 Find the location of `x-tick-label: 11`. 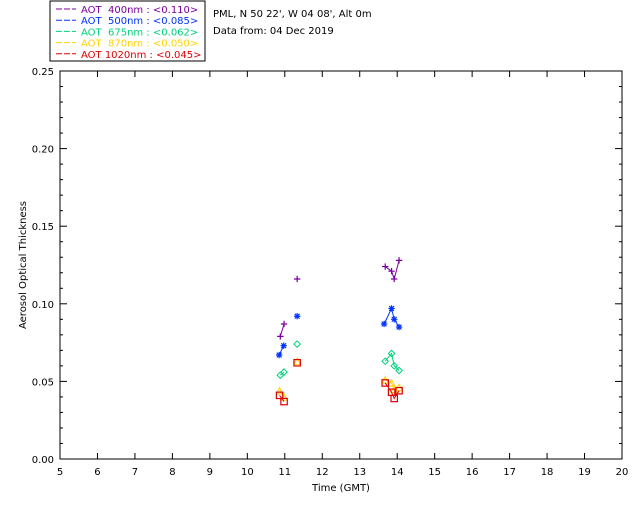

x-tick-label: 11 is located at coordinates (284, 472).